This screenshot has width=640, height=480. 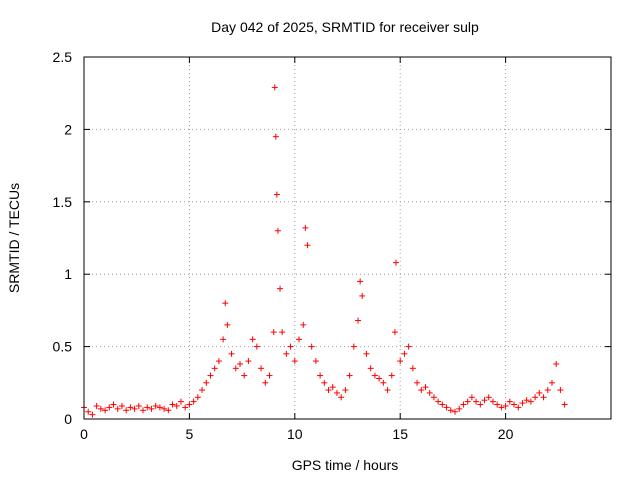 I want to click on y-tick-label: 0.5, so click(x=63, y=347).